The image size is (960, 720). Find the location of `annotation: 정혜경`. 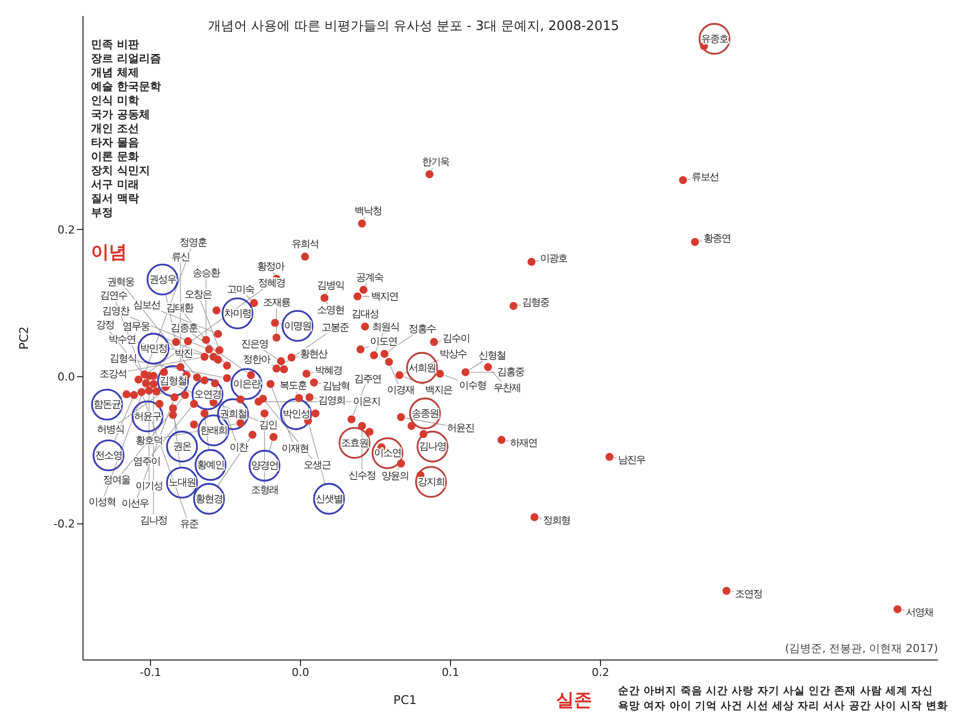

annotation: 정혜경 is located at coordinates (271, 283).